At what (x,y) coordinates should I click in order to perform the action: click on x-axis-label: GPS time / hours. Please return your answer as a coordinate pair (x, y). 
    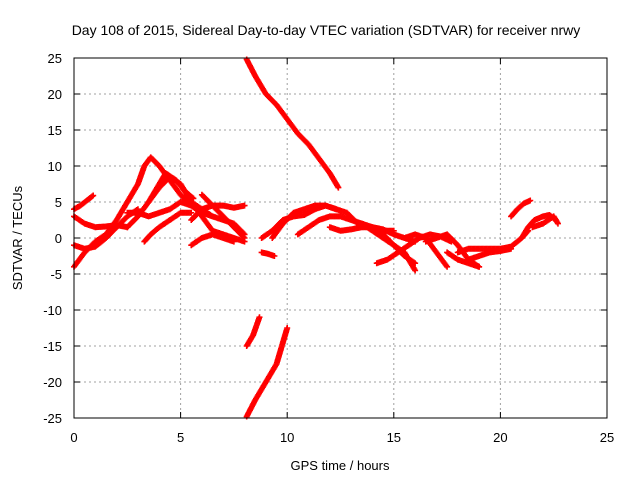
    Looking at the image, I should click on (340, 465).